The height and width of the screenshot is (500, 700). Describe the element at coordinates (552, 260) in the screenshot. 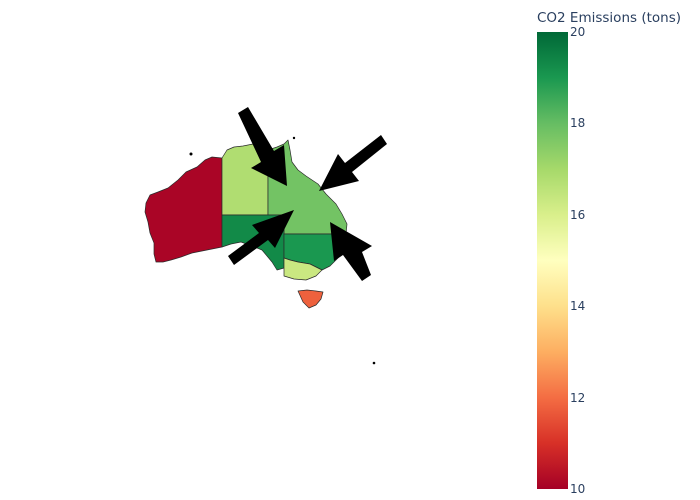

I see `colorbar-gradient` at that location.